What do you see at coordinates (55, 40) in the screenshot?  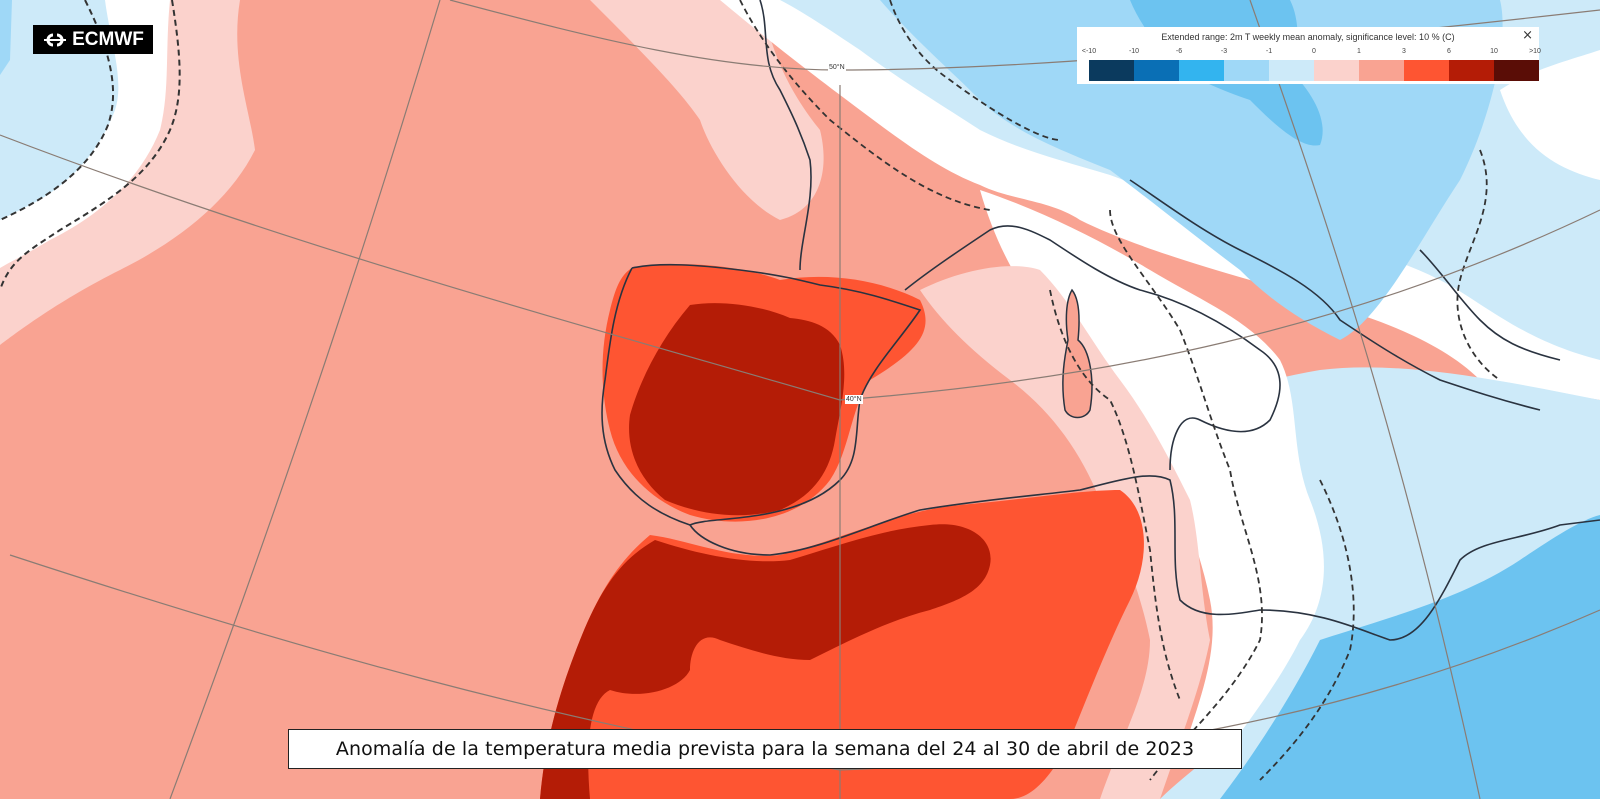 I see `ecmwf-logo-mark-icon` at bounding box center [55, 40].